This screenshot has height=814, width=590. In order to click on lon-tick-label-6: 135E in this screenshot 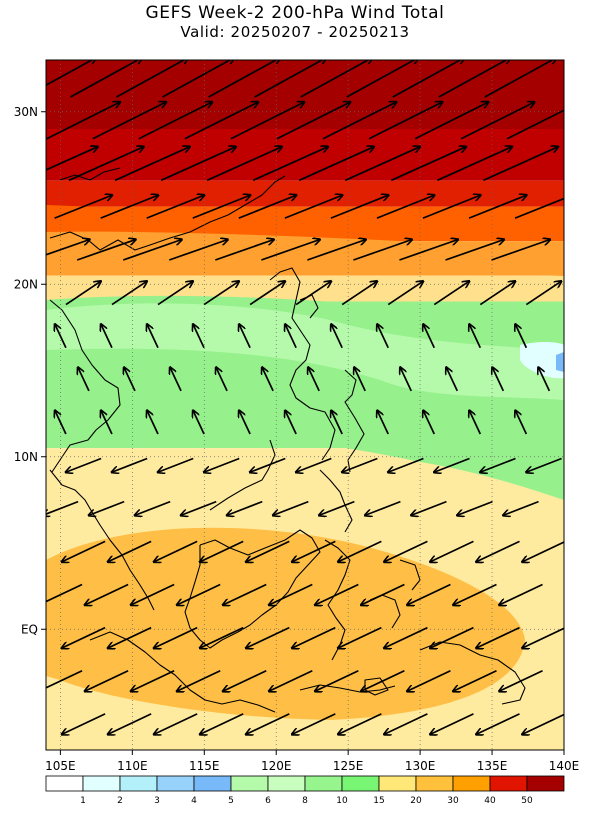, I will do `click(492, 766)`.